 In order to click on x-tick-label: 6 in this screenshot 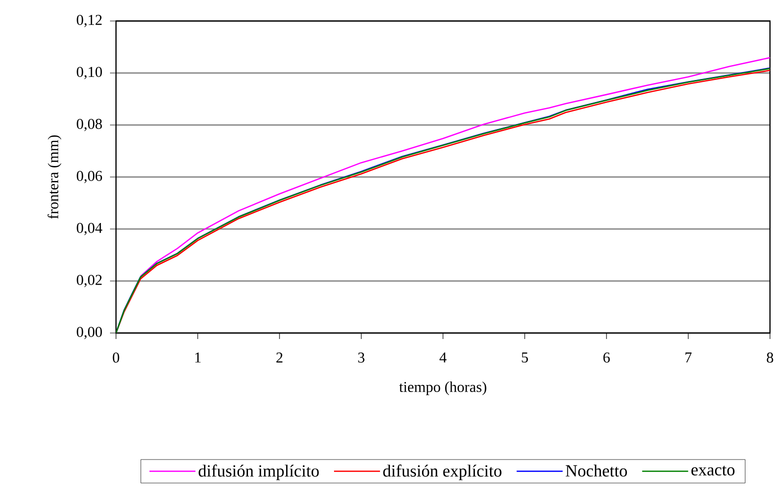, I will do `click(606, 357)`.